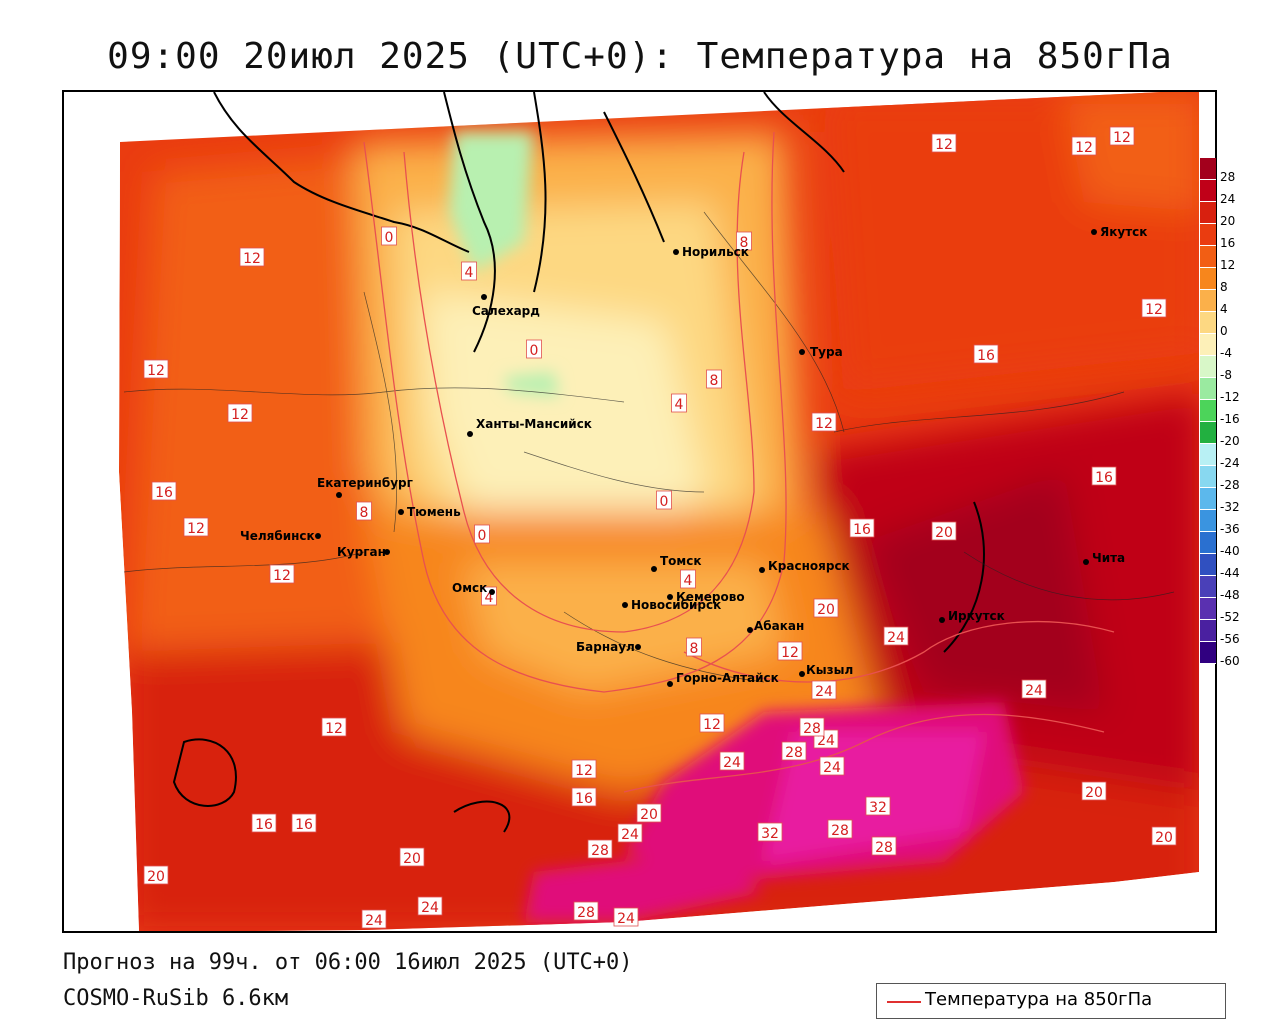 This screenshot has height=1024, width=1280. What do you see at coordinates (829, 670) in the screenshot?
I see `city-label: Кызыл` at bounding box center [829, 670].